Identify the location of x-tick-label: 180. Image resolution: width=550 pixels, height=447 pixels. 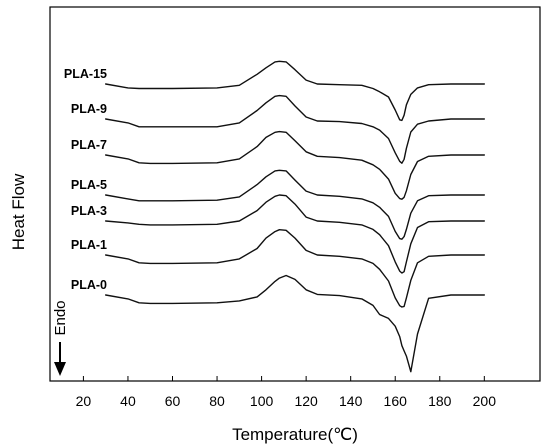
(440, 401).